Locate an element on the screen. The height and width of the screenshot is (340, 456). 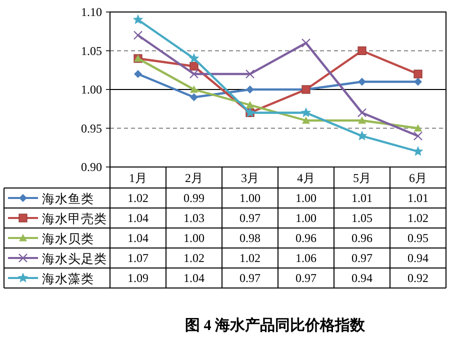
data-label: 0.95 is located at coordinates (418, 238).